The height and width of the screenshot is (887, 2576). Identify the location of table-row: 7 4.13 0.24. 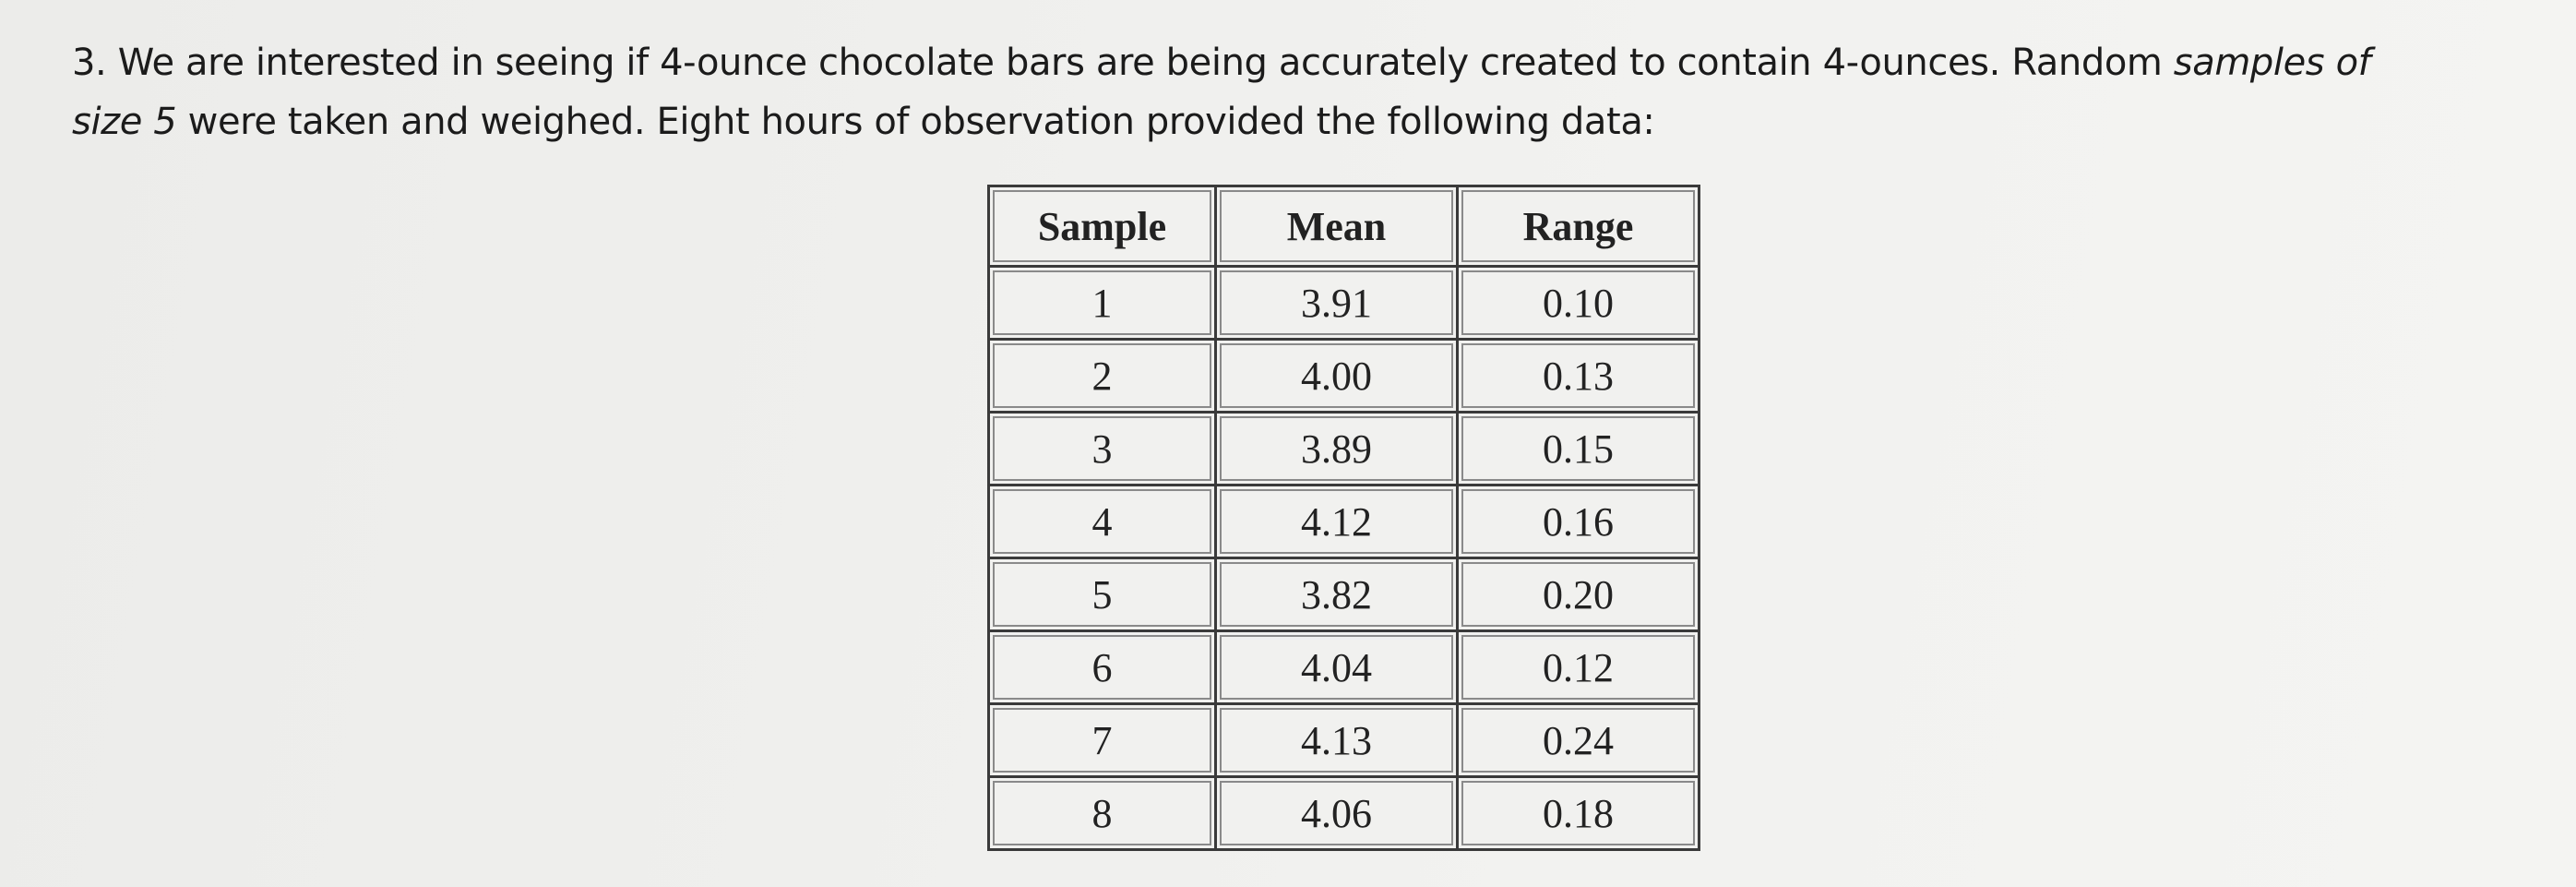
(1344, 740).